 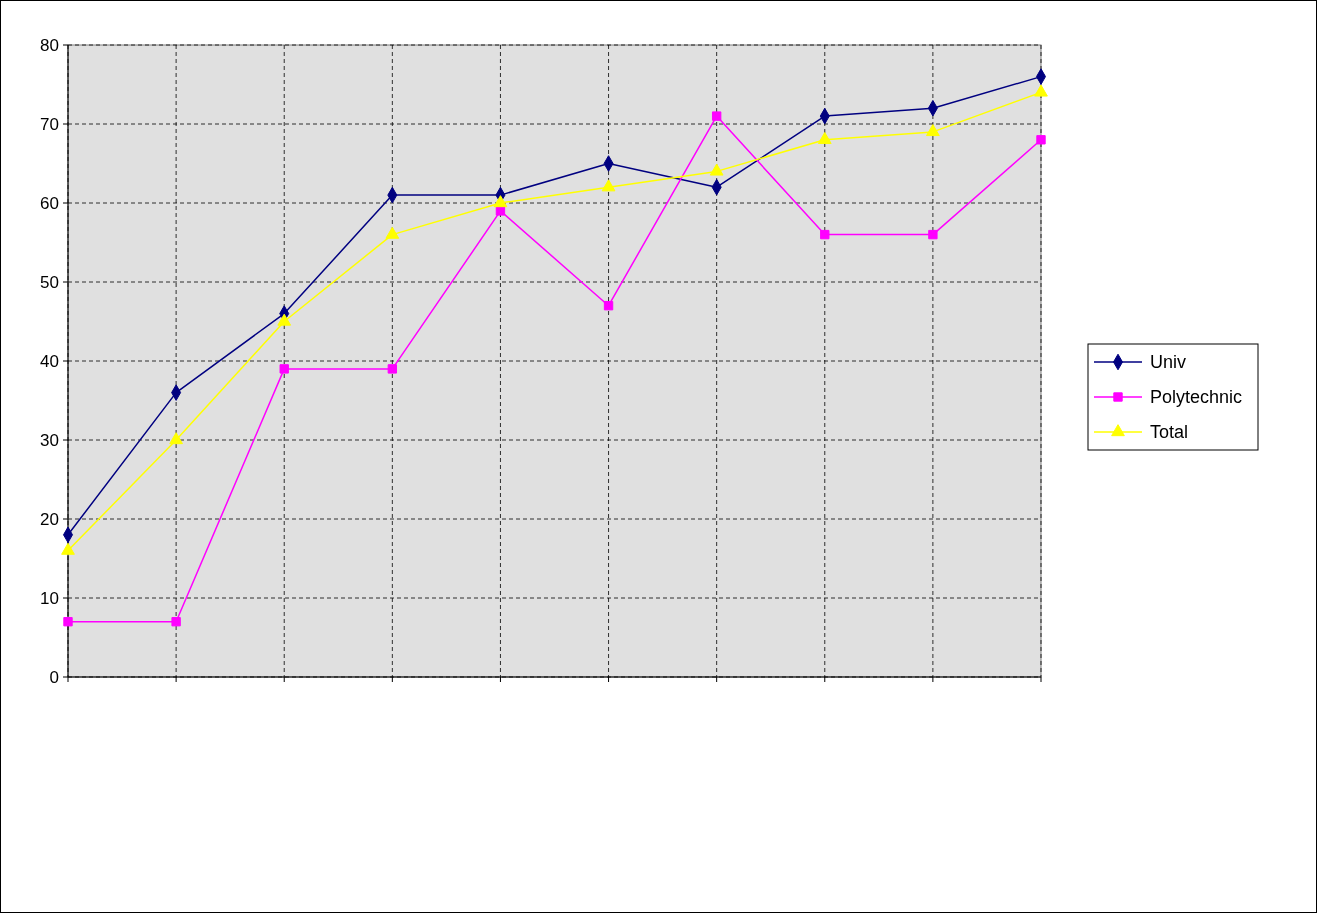 What do you see at coordinates (49, 282) in the screenshot?
I see `y-tick-label: 50` at bounding box center [49, 282].